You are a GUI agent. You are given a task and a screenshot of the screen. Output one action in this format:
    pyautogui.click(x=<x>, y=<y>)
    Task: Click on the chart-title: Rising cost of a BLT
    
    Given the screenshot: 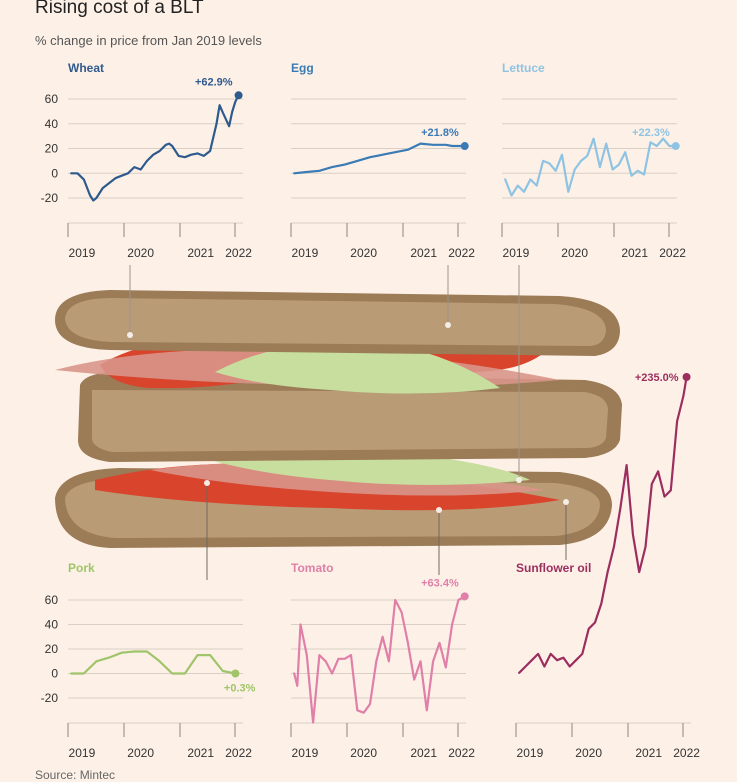 What is the action you would take?
    pyautogui.click(x=119, y=9)
    